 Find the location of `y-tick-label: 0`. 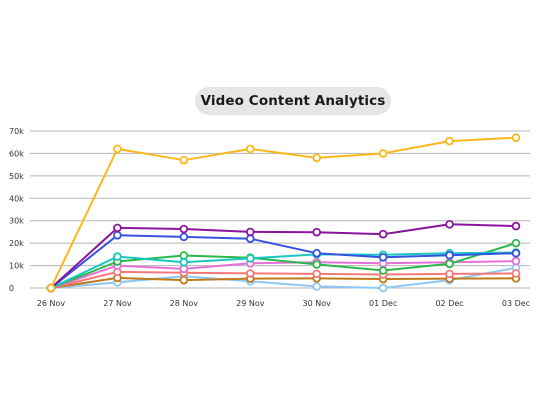

y-tick-label: 0 is located at coordinates (11, 288).